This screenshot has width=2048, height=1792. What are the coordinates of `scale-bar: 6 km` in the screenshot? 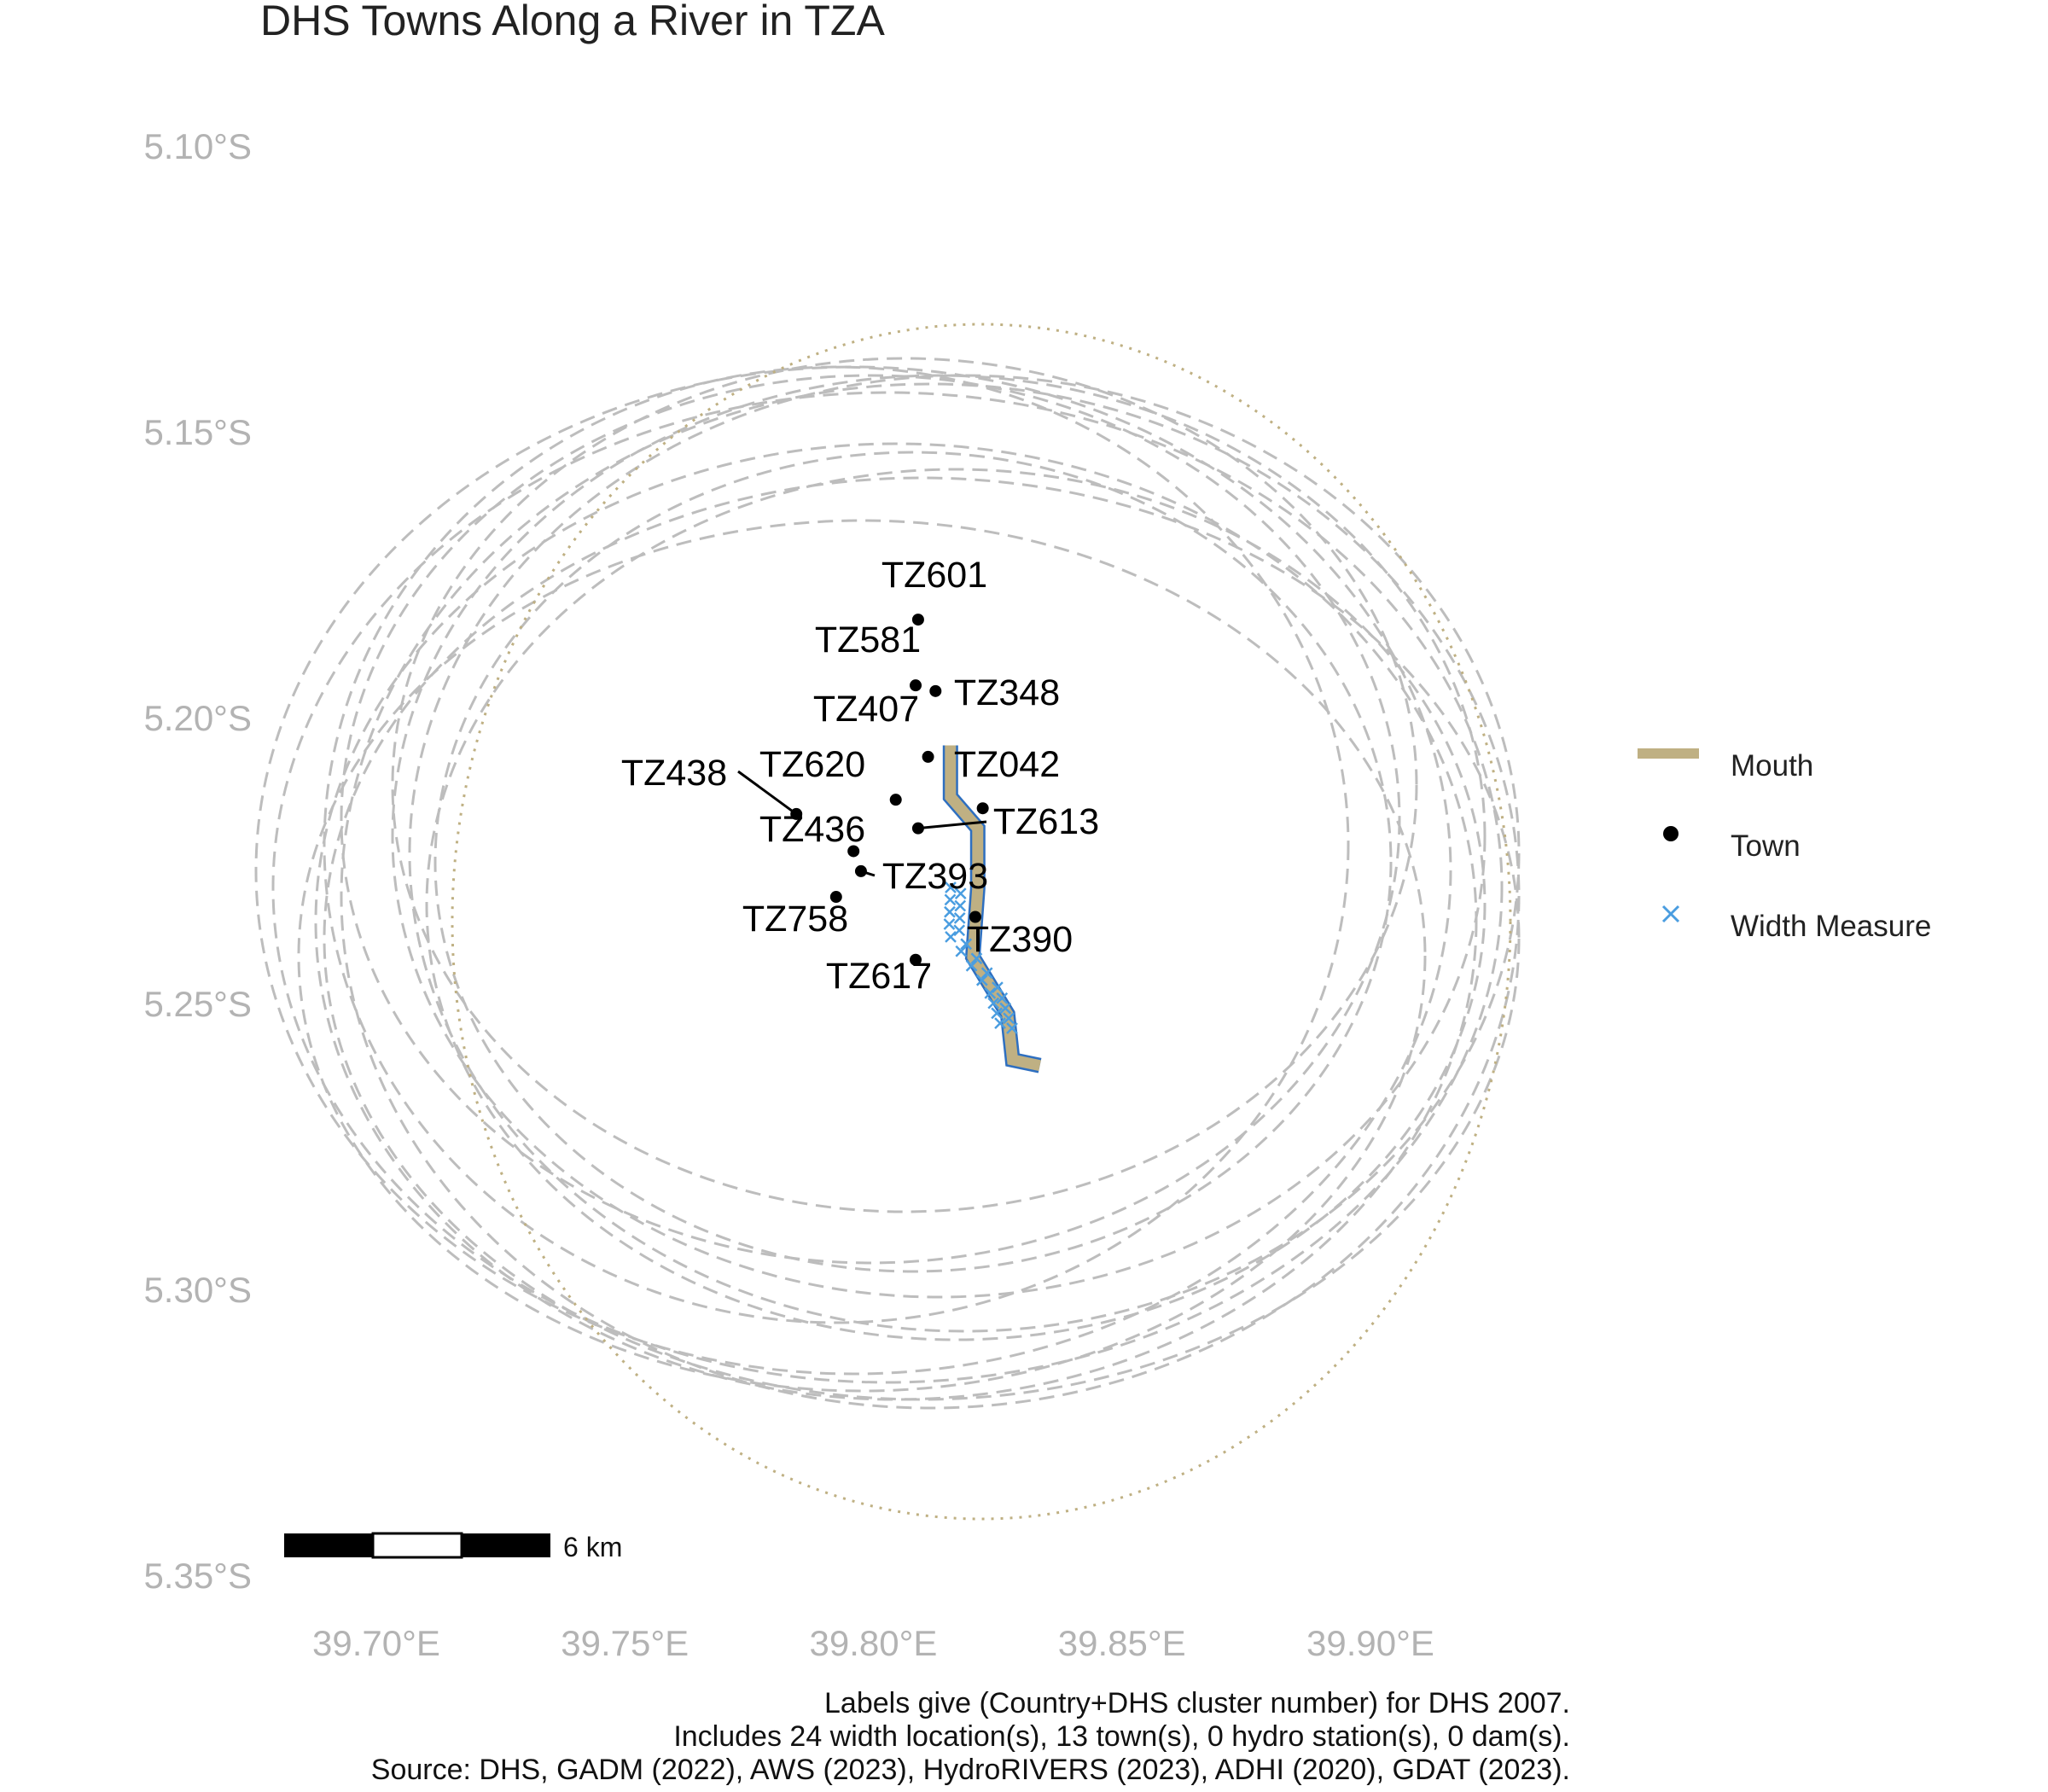 It's located at (453, 1547).